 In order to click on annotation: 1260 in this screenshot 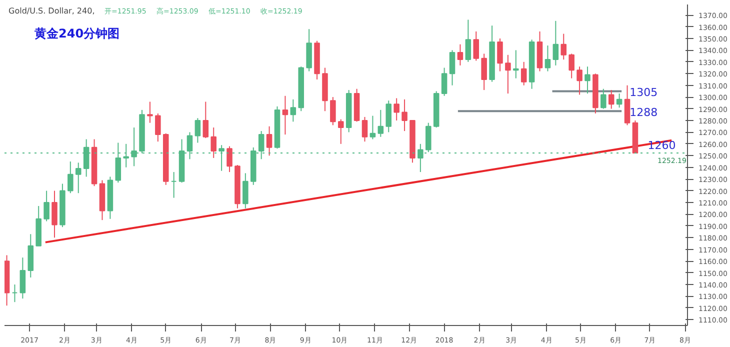, I will do `click(662, 145)`.